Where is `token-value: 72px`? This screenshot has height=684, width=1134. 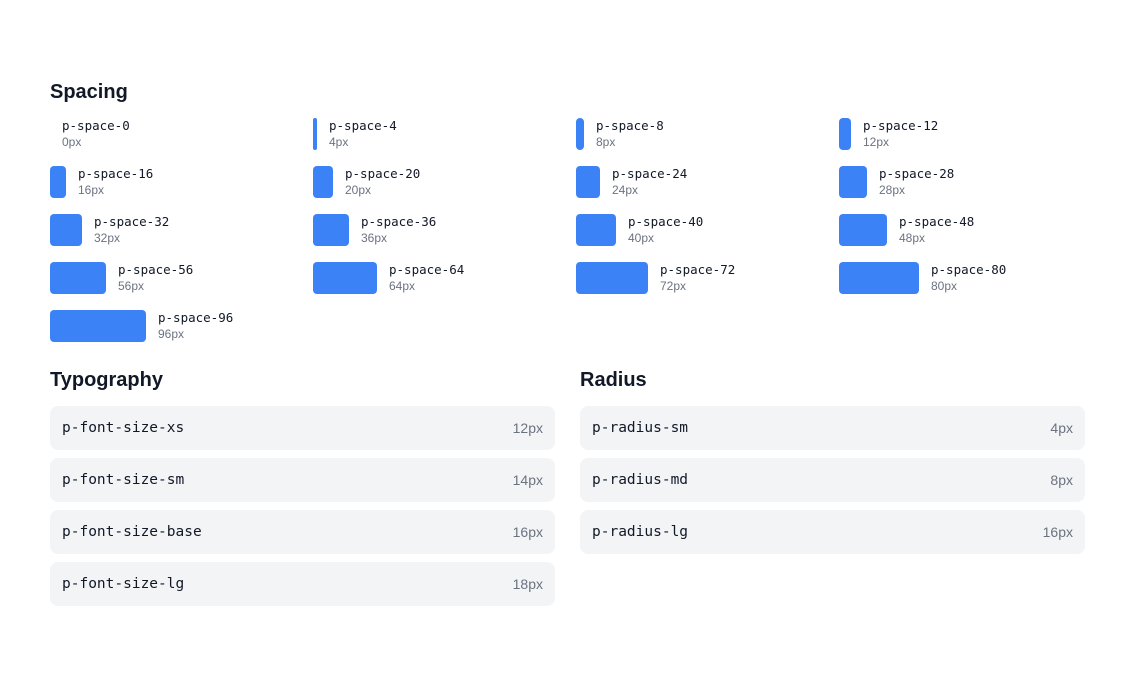
token-value: 72px is located at coordinates (673, 286).